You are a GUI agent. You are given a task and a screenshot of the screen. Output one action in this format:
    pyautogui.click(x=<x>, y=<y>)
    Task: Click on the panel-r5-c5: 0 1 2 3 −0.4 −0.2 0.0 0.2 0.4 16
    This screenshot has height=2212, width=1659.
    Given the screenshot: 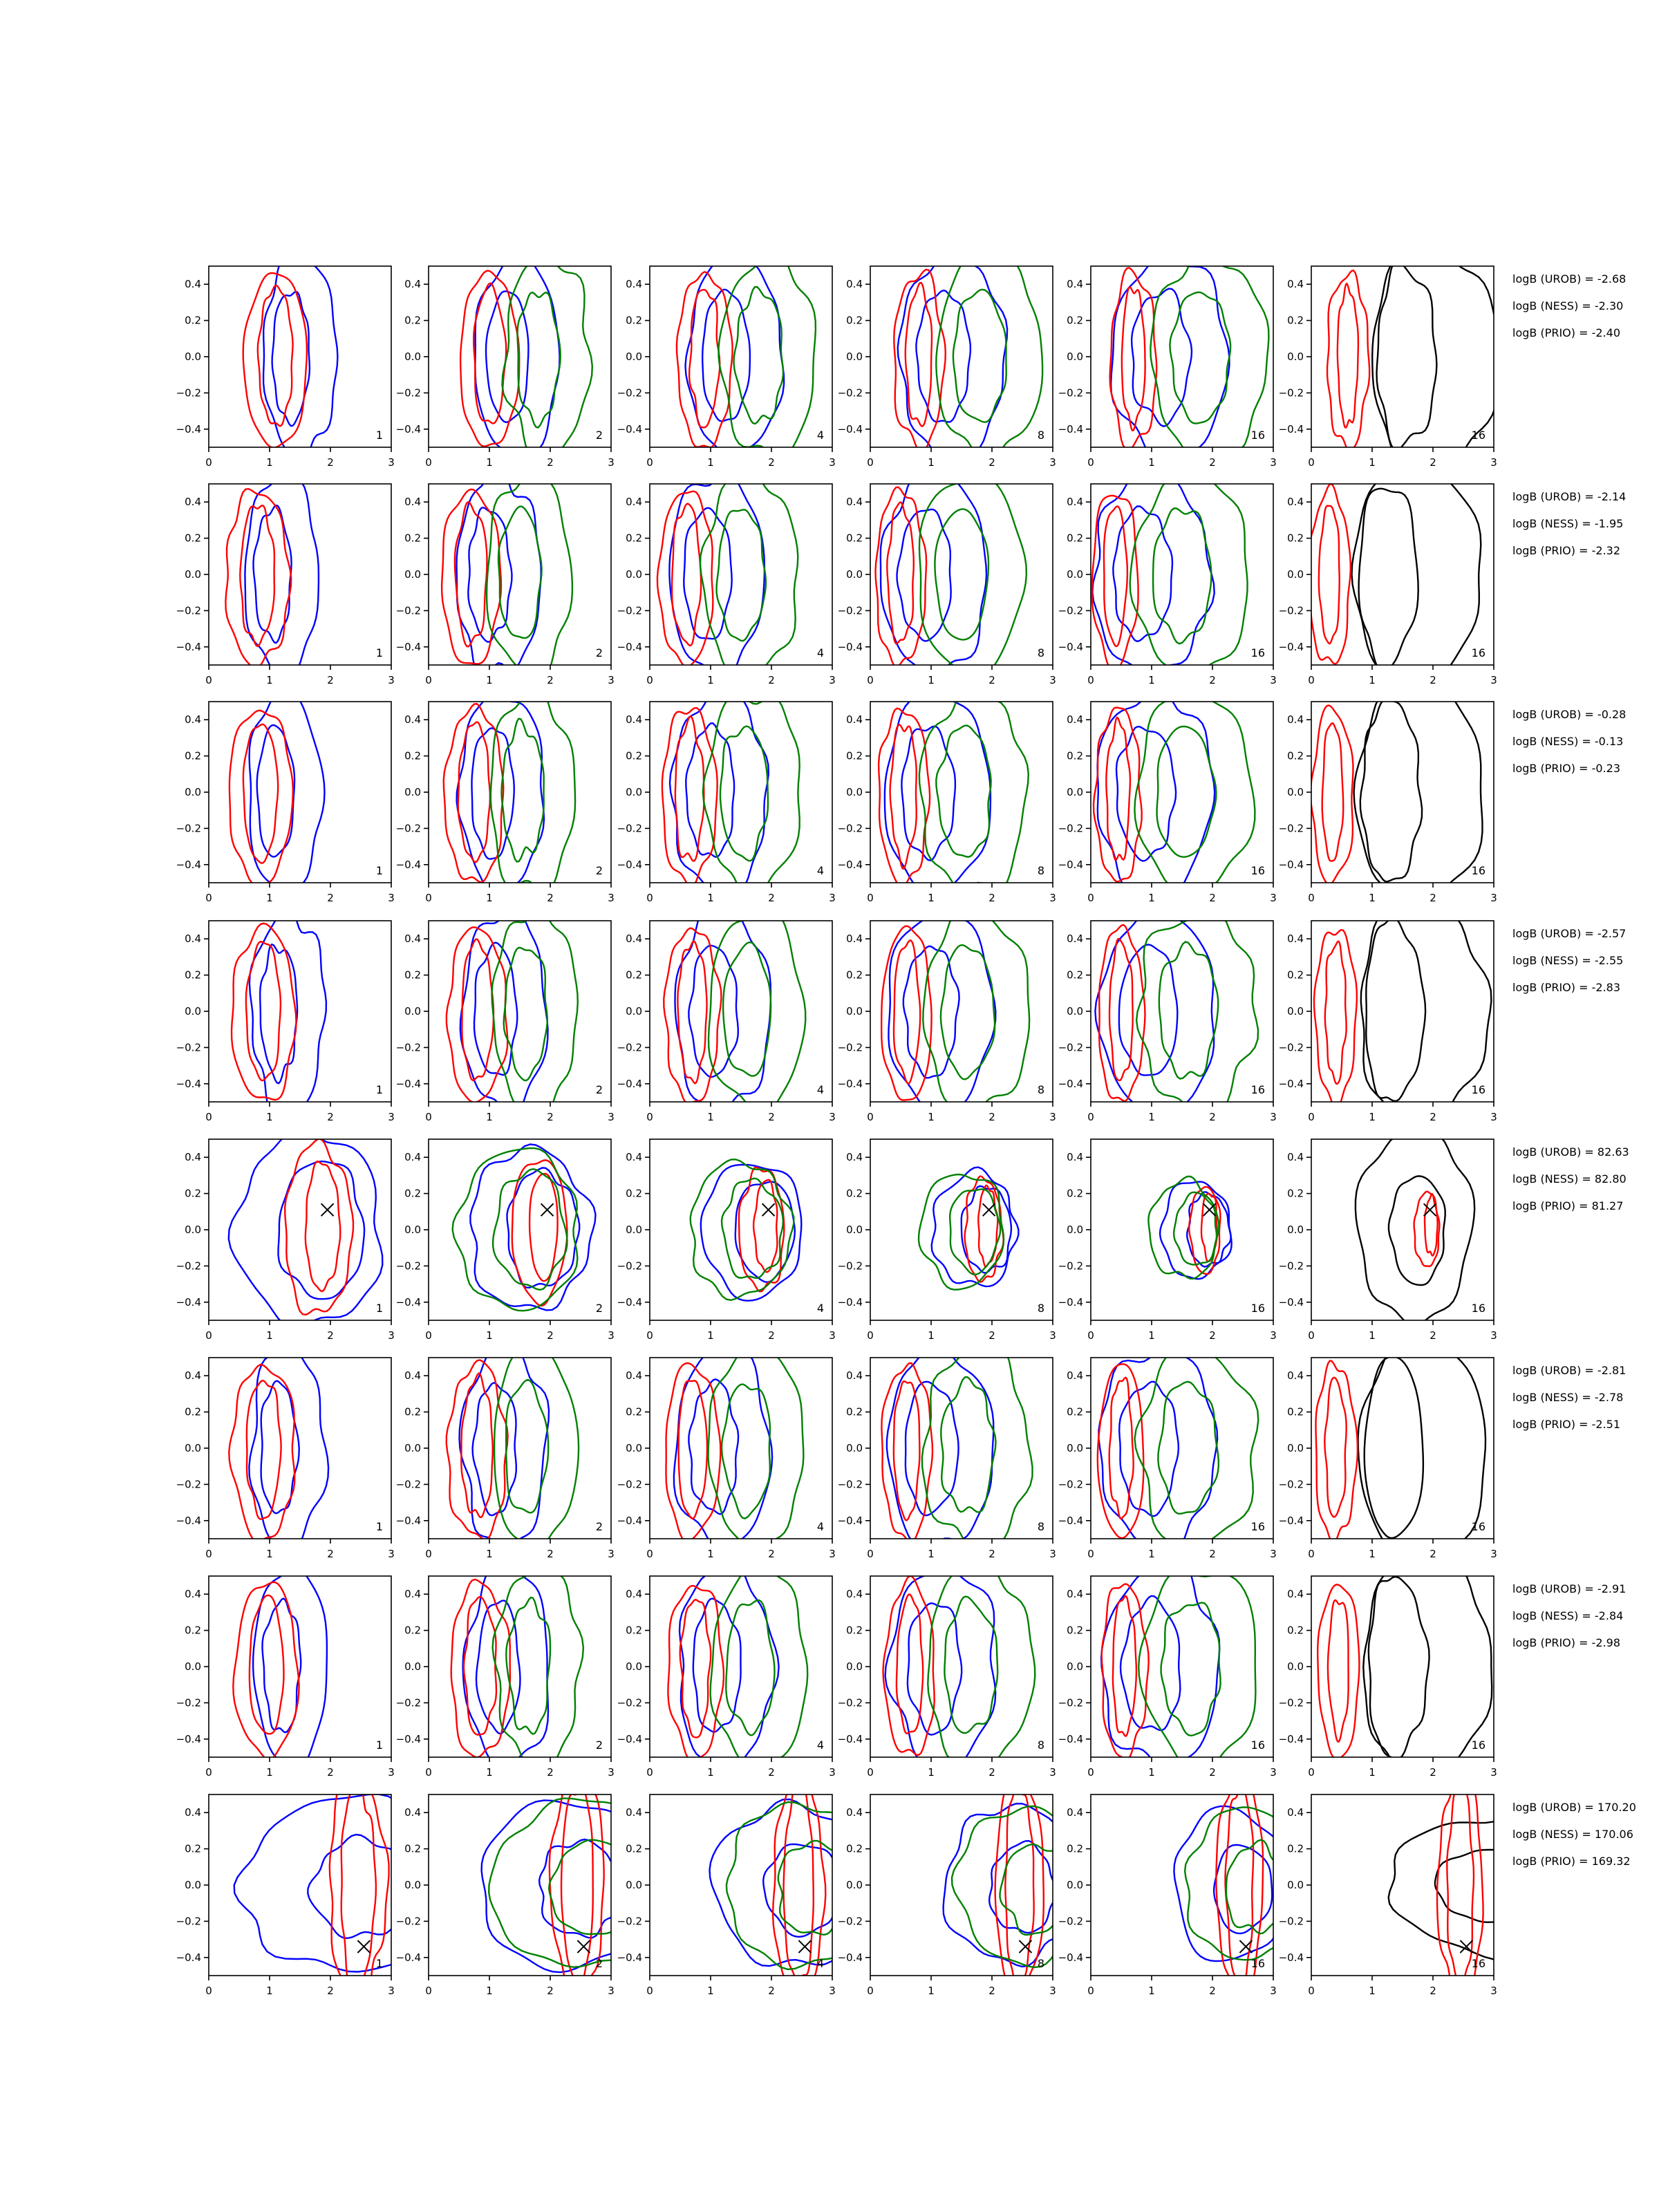 What is the action you would take?
    pyautogui.click(x=1167, y=1240)
    